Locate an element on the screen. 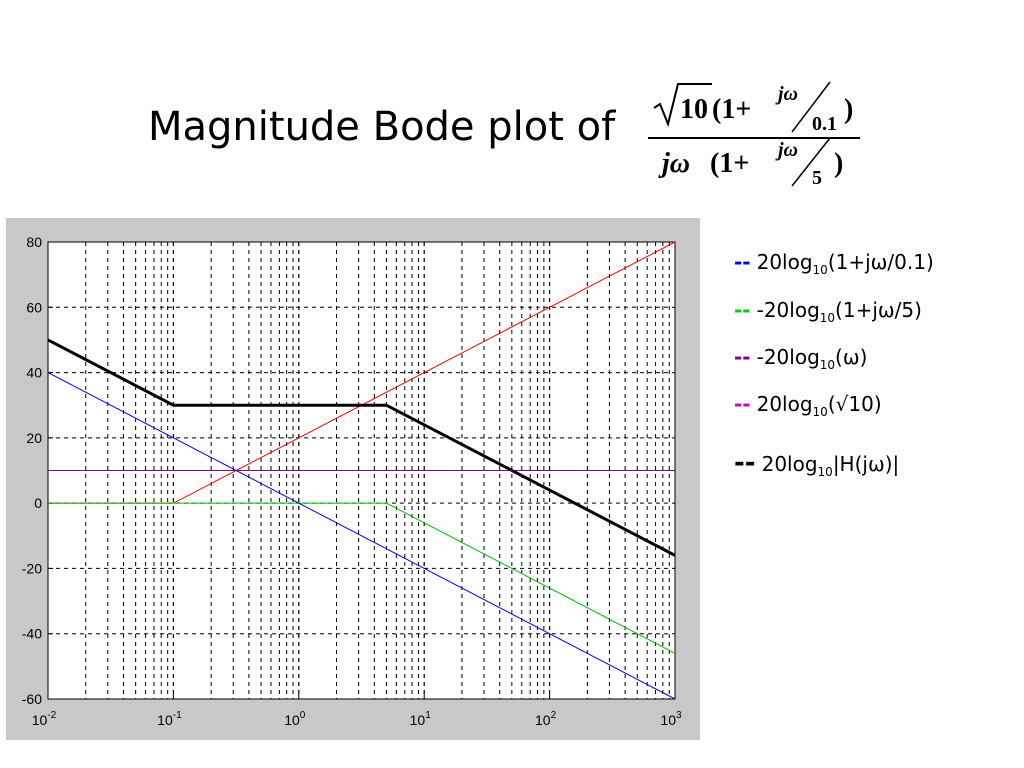 Image resolution: width=1024 pixels, height=768 pixels. x-tick-label: 10¹ is located at coordinates (421, 719).